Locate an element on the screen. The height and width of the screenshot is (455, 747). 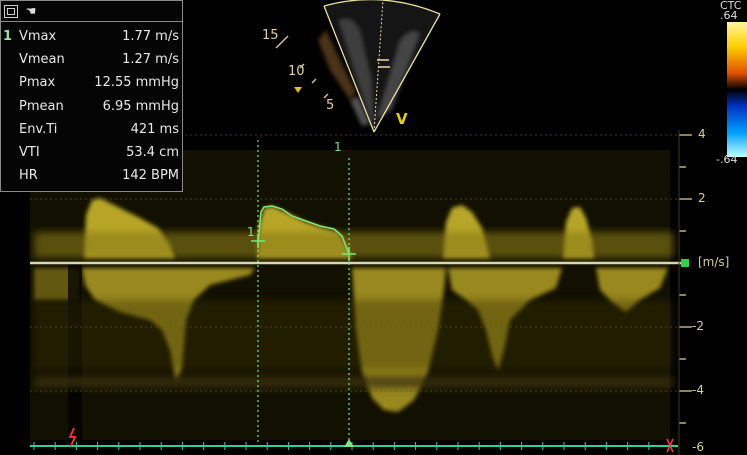
measurement-value: 1.77 m/s is located at coordinates (150, 36).